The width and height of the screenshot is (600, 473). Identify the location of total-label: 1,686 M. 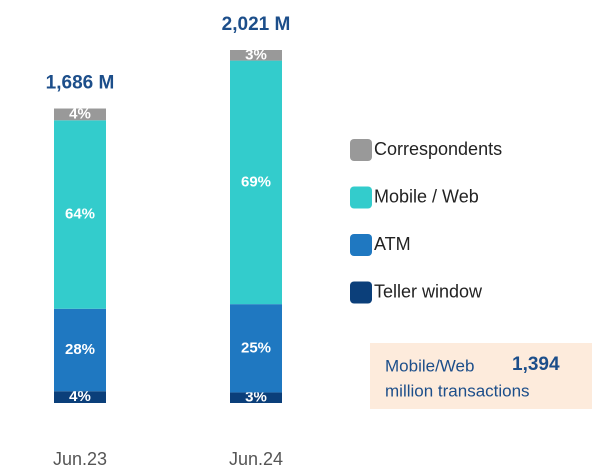
(80, 83).